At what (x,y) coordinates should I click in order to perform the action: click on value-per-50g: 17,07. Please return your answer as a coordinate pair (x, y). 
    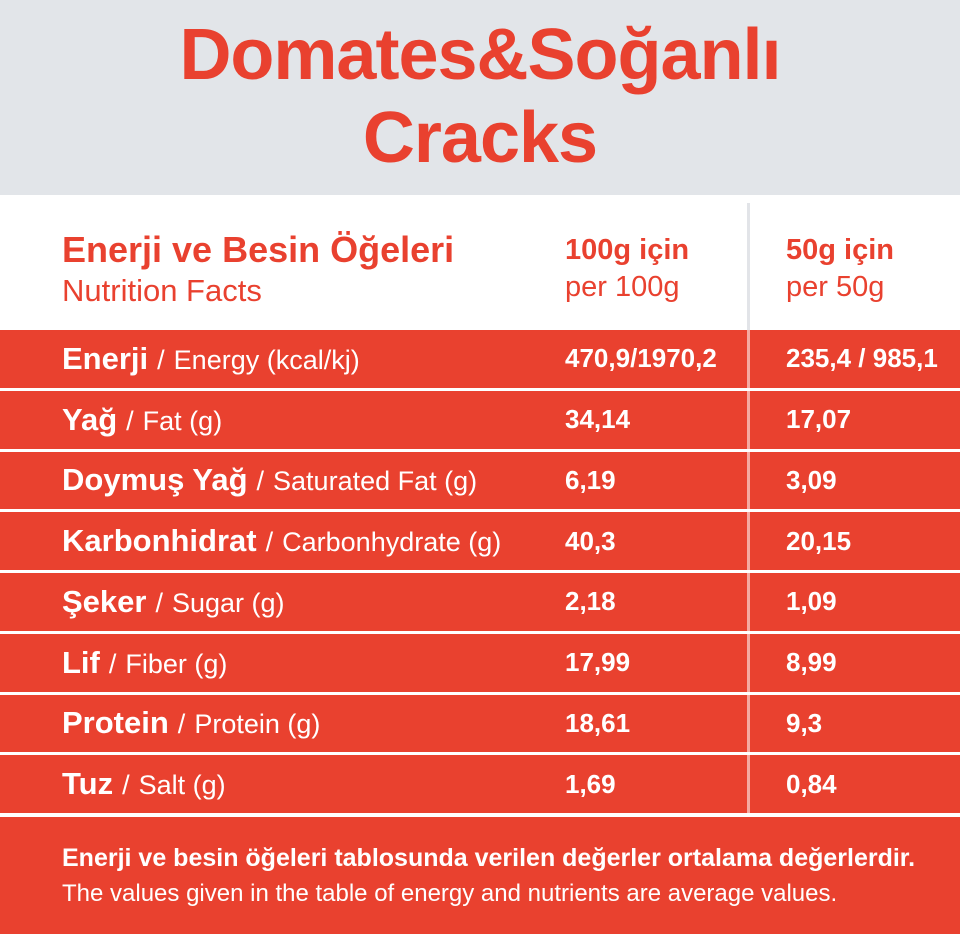
    Looking at the image, I should click on (853, 419).